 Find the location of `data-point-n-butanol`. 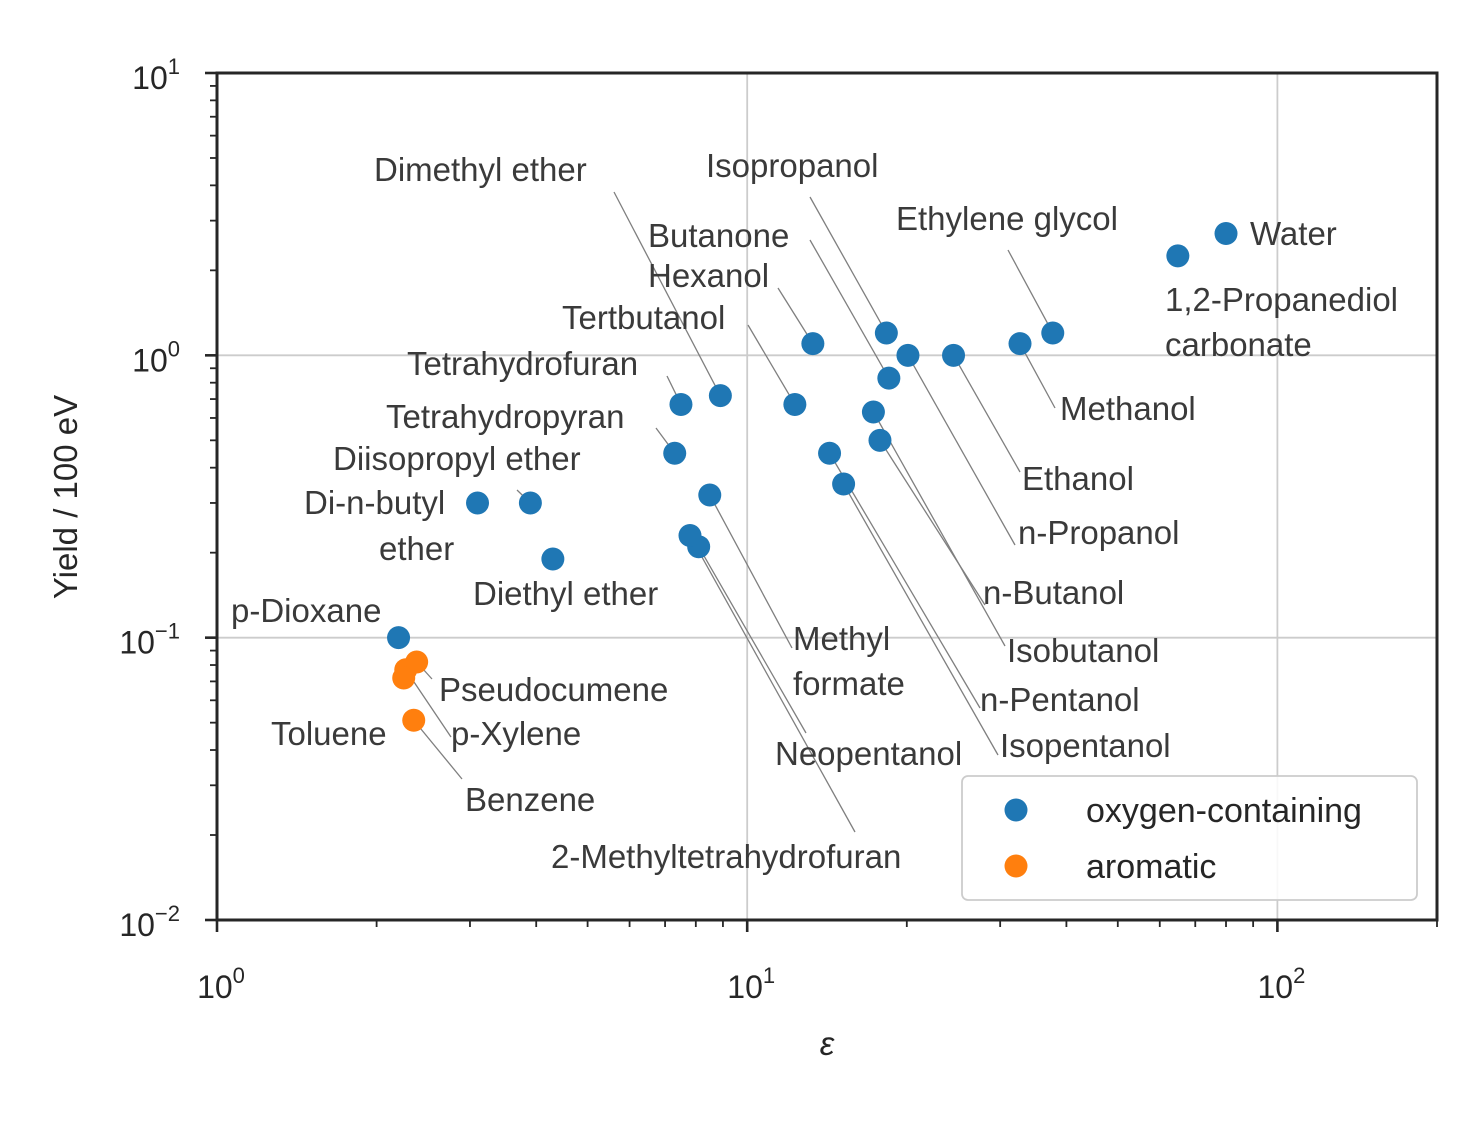

data-point-n-butanol is located at coordinates (880, 440).